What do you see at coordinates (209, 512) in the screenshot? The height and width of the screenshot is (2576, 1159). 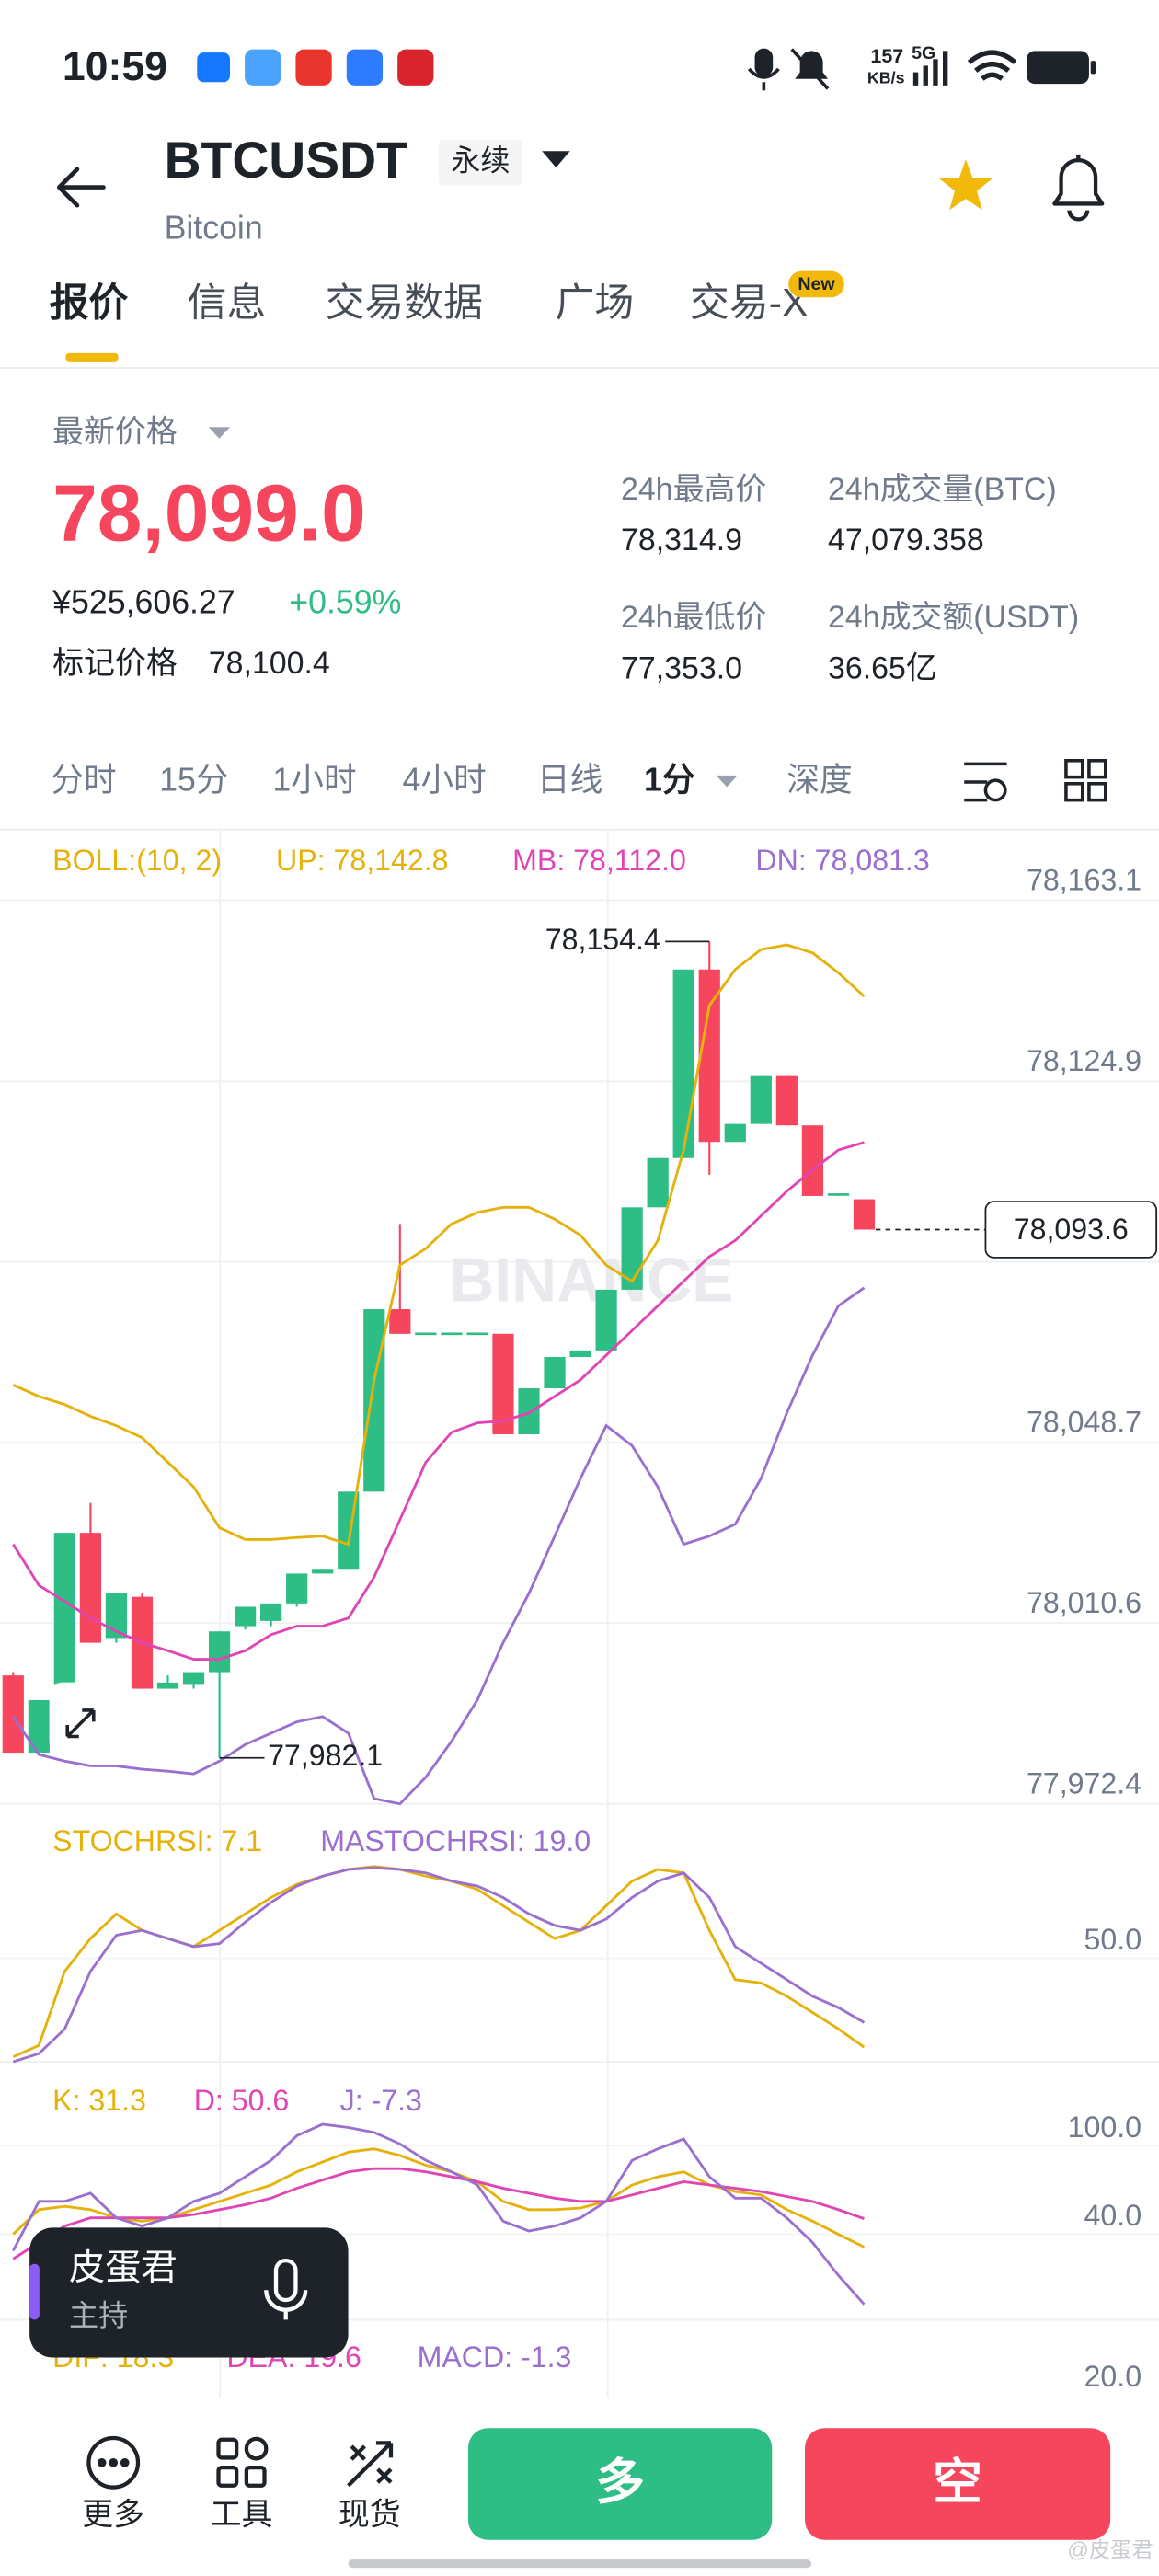 I see `last-price: 78,099.0` at bounding box center [209, 512].